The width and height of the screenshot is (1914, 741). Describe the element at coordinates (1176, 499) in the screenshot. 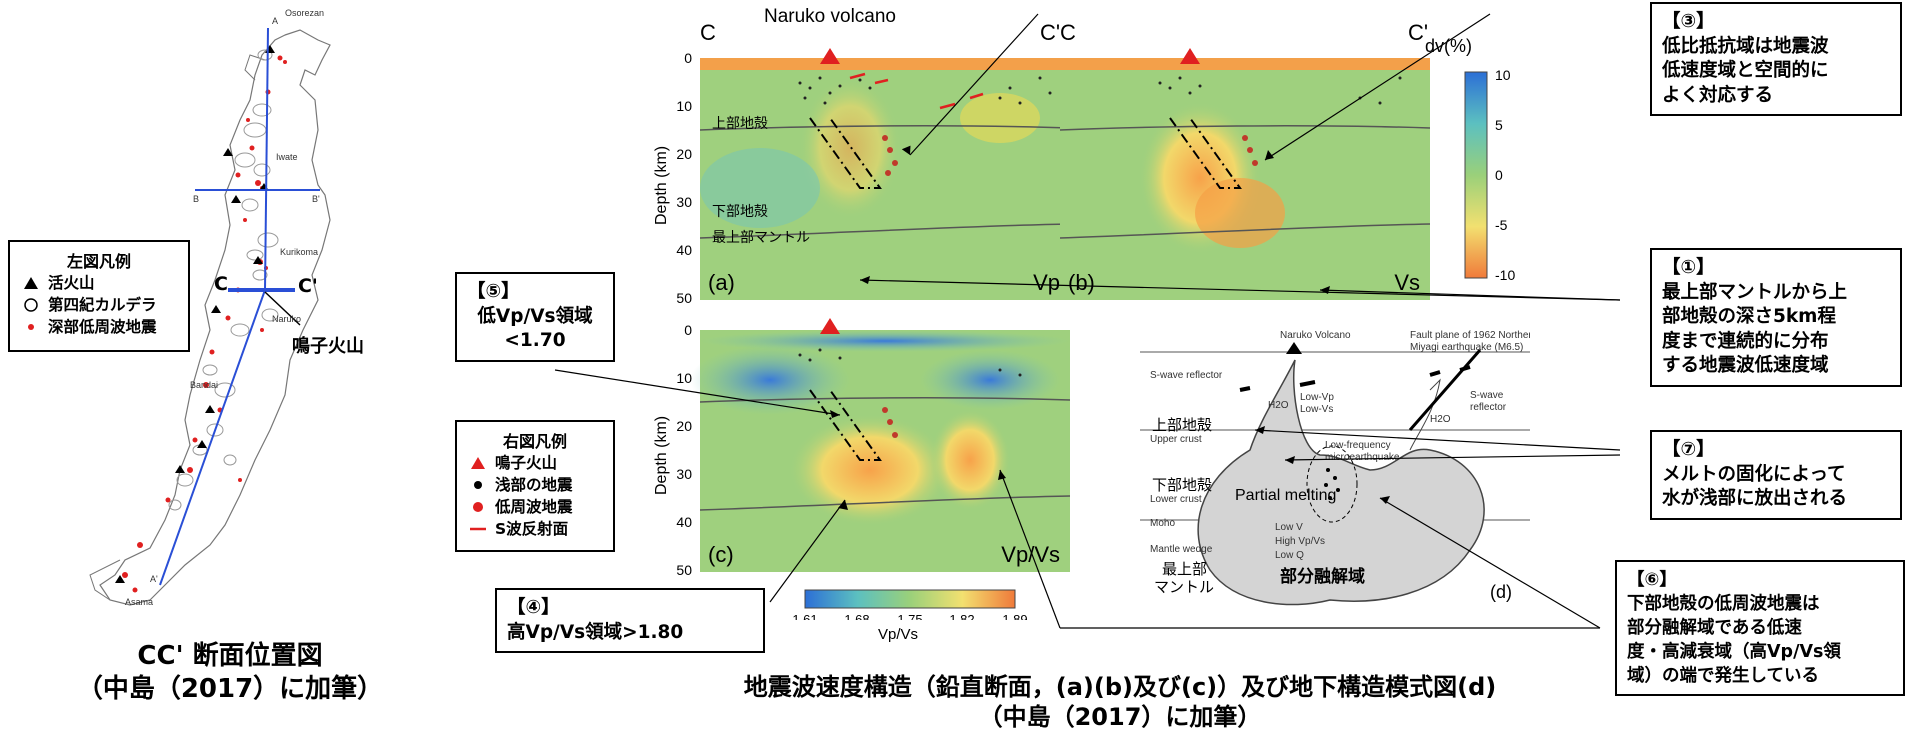

I see `schematic-lower-crust-en: Lower crust` at that location.